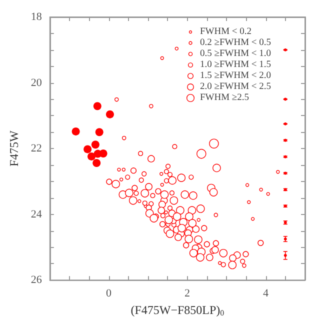 This screenshot has height=322, width=322. What do you see at coordinates (226, 32) in the screenshot?
I see `legend-label: FWHM < 0.2` at bounding box center [226, 32].